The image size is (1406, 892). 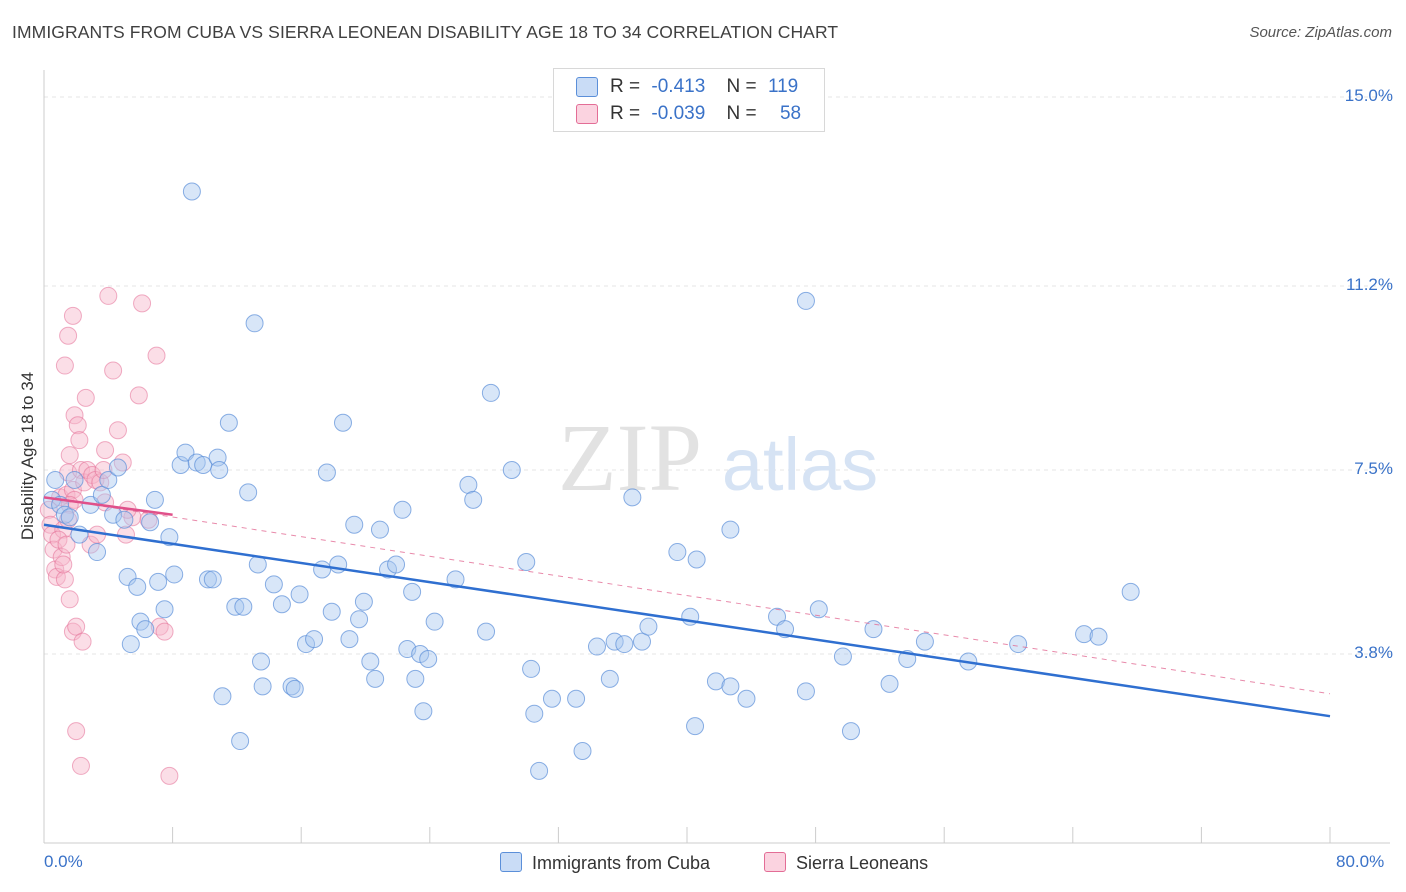 What do you see at coordinates (587, 87) in the screenshot?
I see `legend-swatch-cuba` at bounding box center [587, 87].